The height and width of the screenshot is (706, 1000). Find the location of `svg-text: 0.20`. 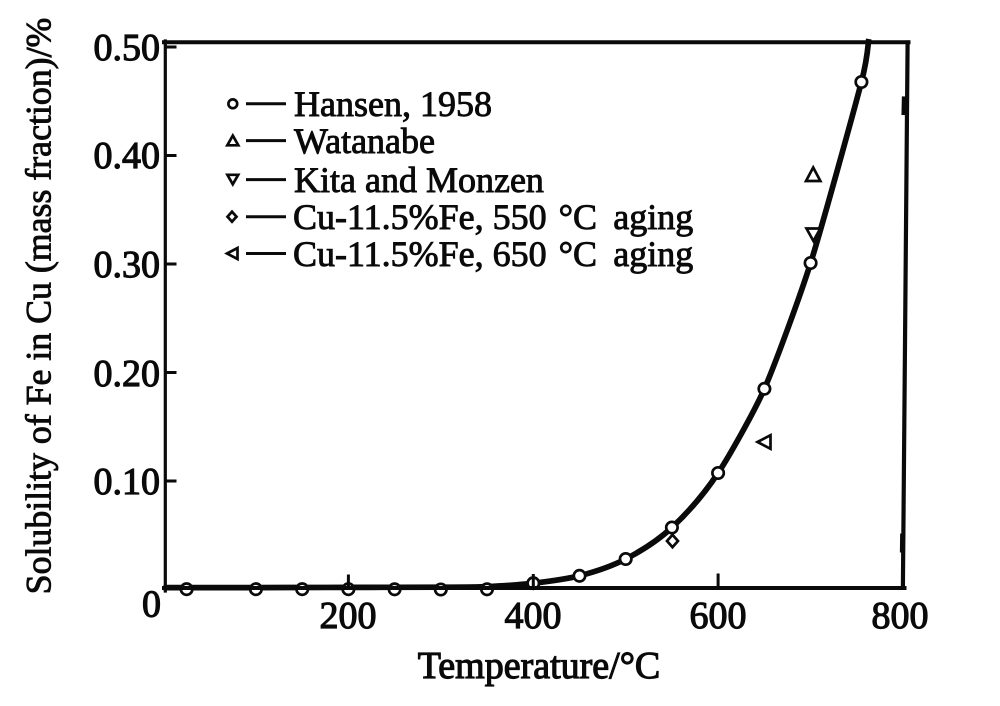

svg-text: 0.20 is located at coordinates (127, 374).